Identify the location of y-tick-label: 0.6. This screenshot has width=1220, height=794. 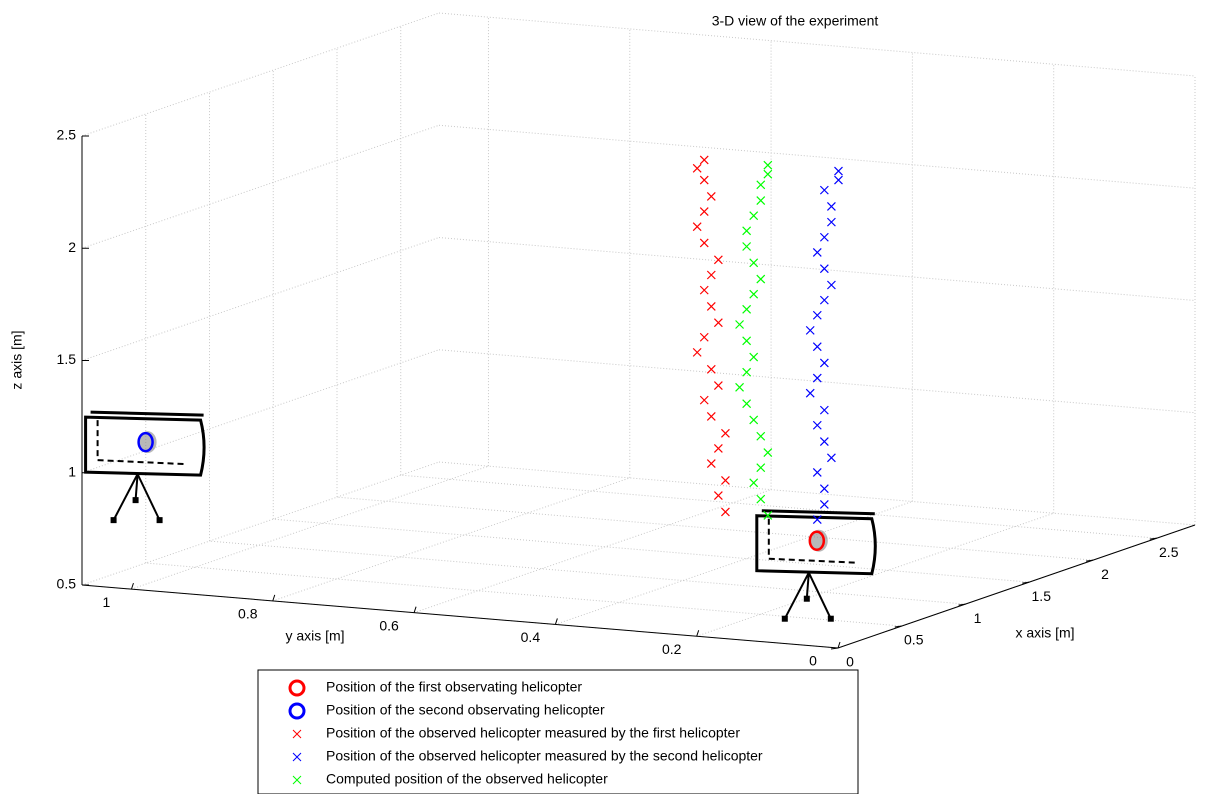
(389, 625).